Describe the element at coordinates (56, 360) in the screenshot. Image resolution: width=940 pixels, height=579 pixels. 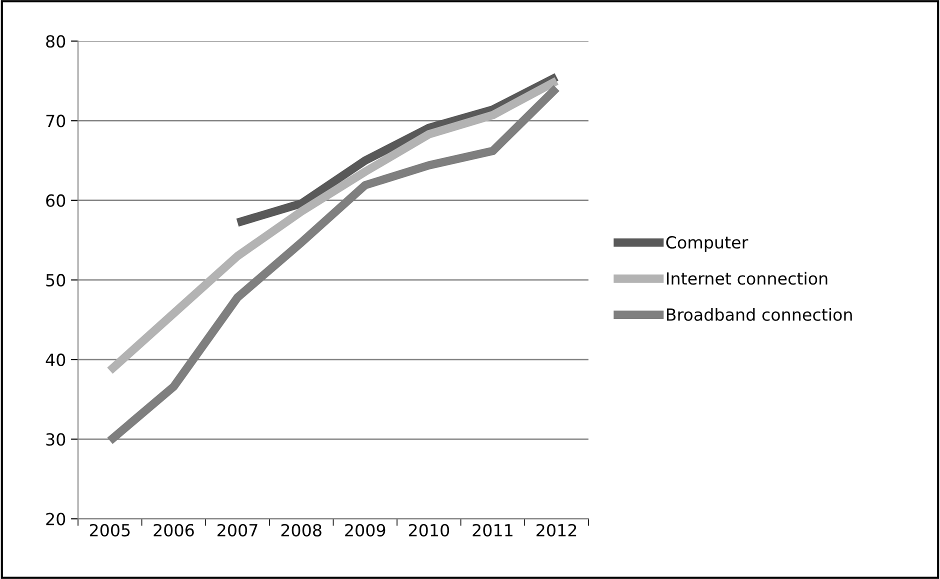
I see `y-tick-label: 40` at that location.